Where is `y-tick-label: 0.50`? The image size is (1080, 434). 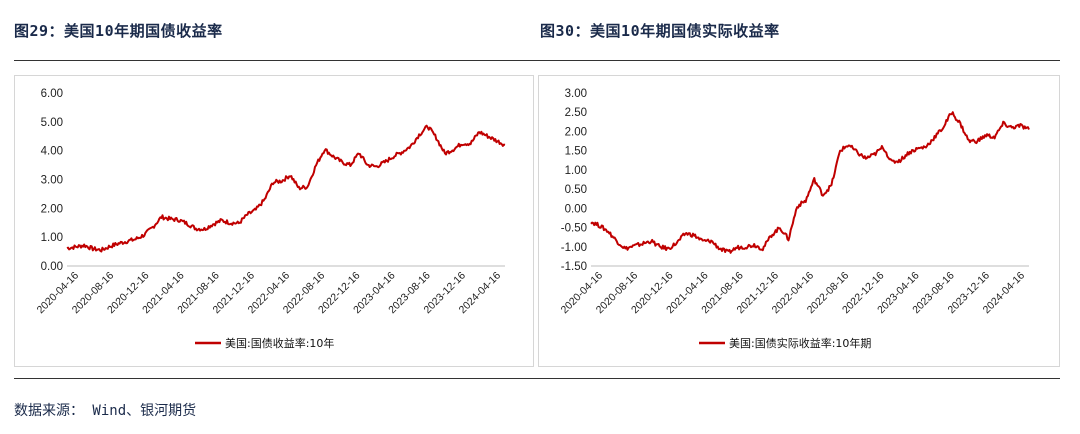
y-tick-label: 0.50 is located at coordinates (576, 190).